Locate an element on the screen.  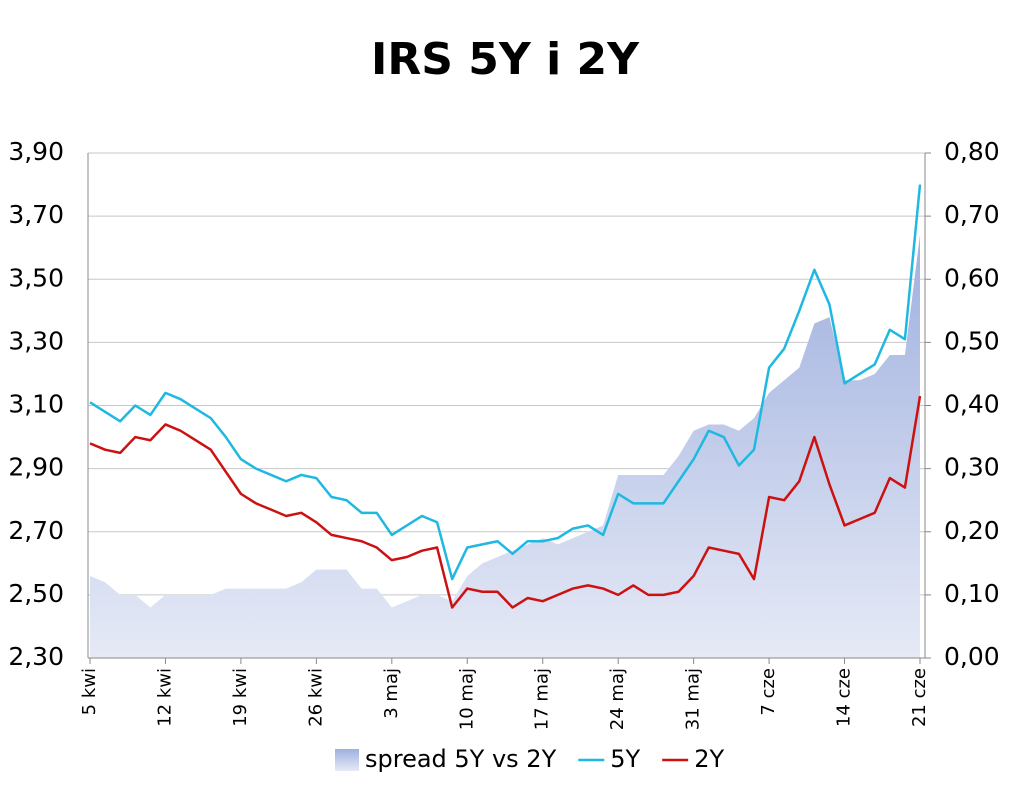
y-tick-label: 3,30 is located at coordinates (36, 340).